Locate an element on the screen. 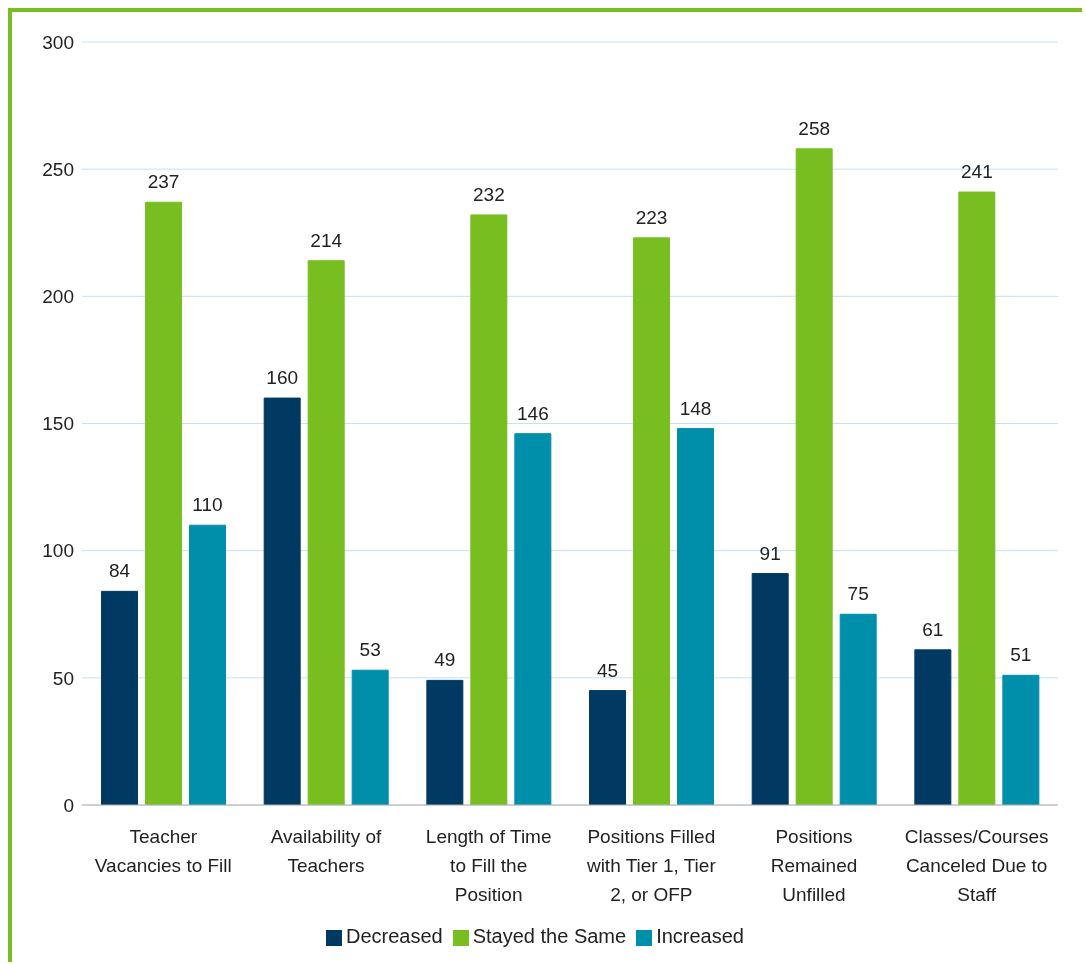 The width and height of the screenshot is (1086, 964). y-tick-label: 100 is located at coordinates (58, 551).